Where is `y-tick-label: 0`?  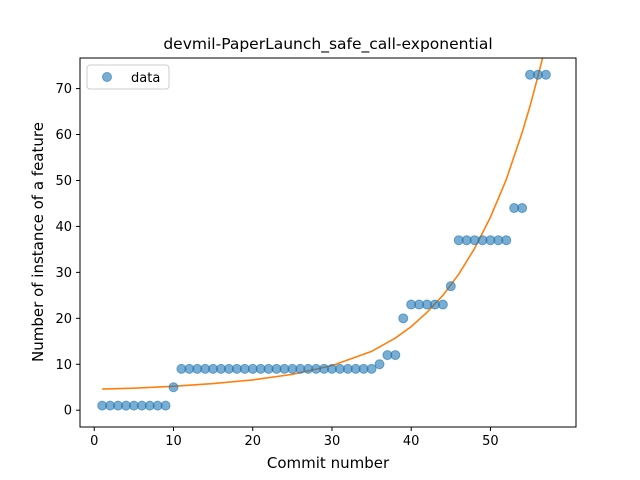 y-tick-label: 0 is located at coordinates (68, 411).